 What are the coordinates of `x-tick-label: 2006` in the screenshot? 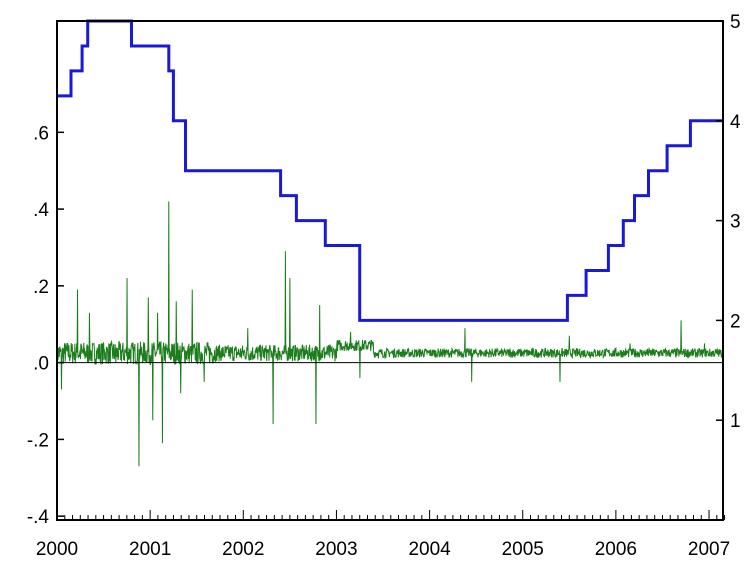 It's located at (616, 549).